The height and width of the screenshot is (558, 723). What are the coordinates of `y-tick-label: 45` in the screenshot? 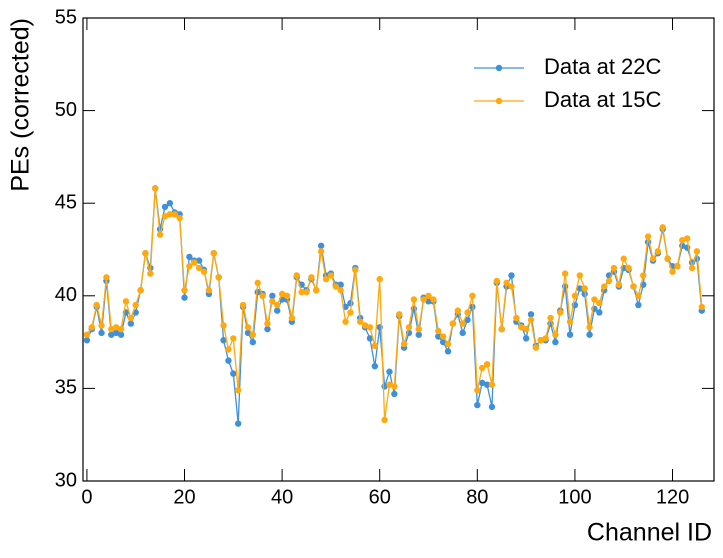 It's located at (66, 202).